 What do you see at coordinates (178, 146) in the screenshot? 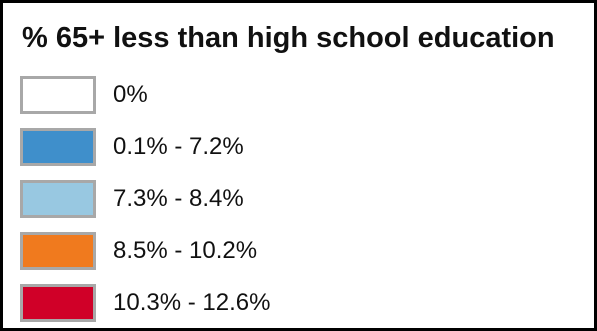
I see `legend-label: 0.1% - 7.2%` at bounding box center [178, 146].